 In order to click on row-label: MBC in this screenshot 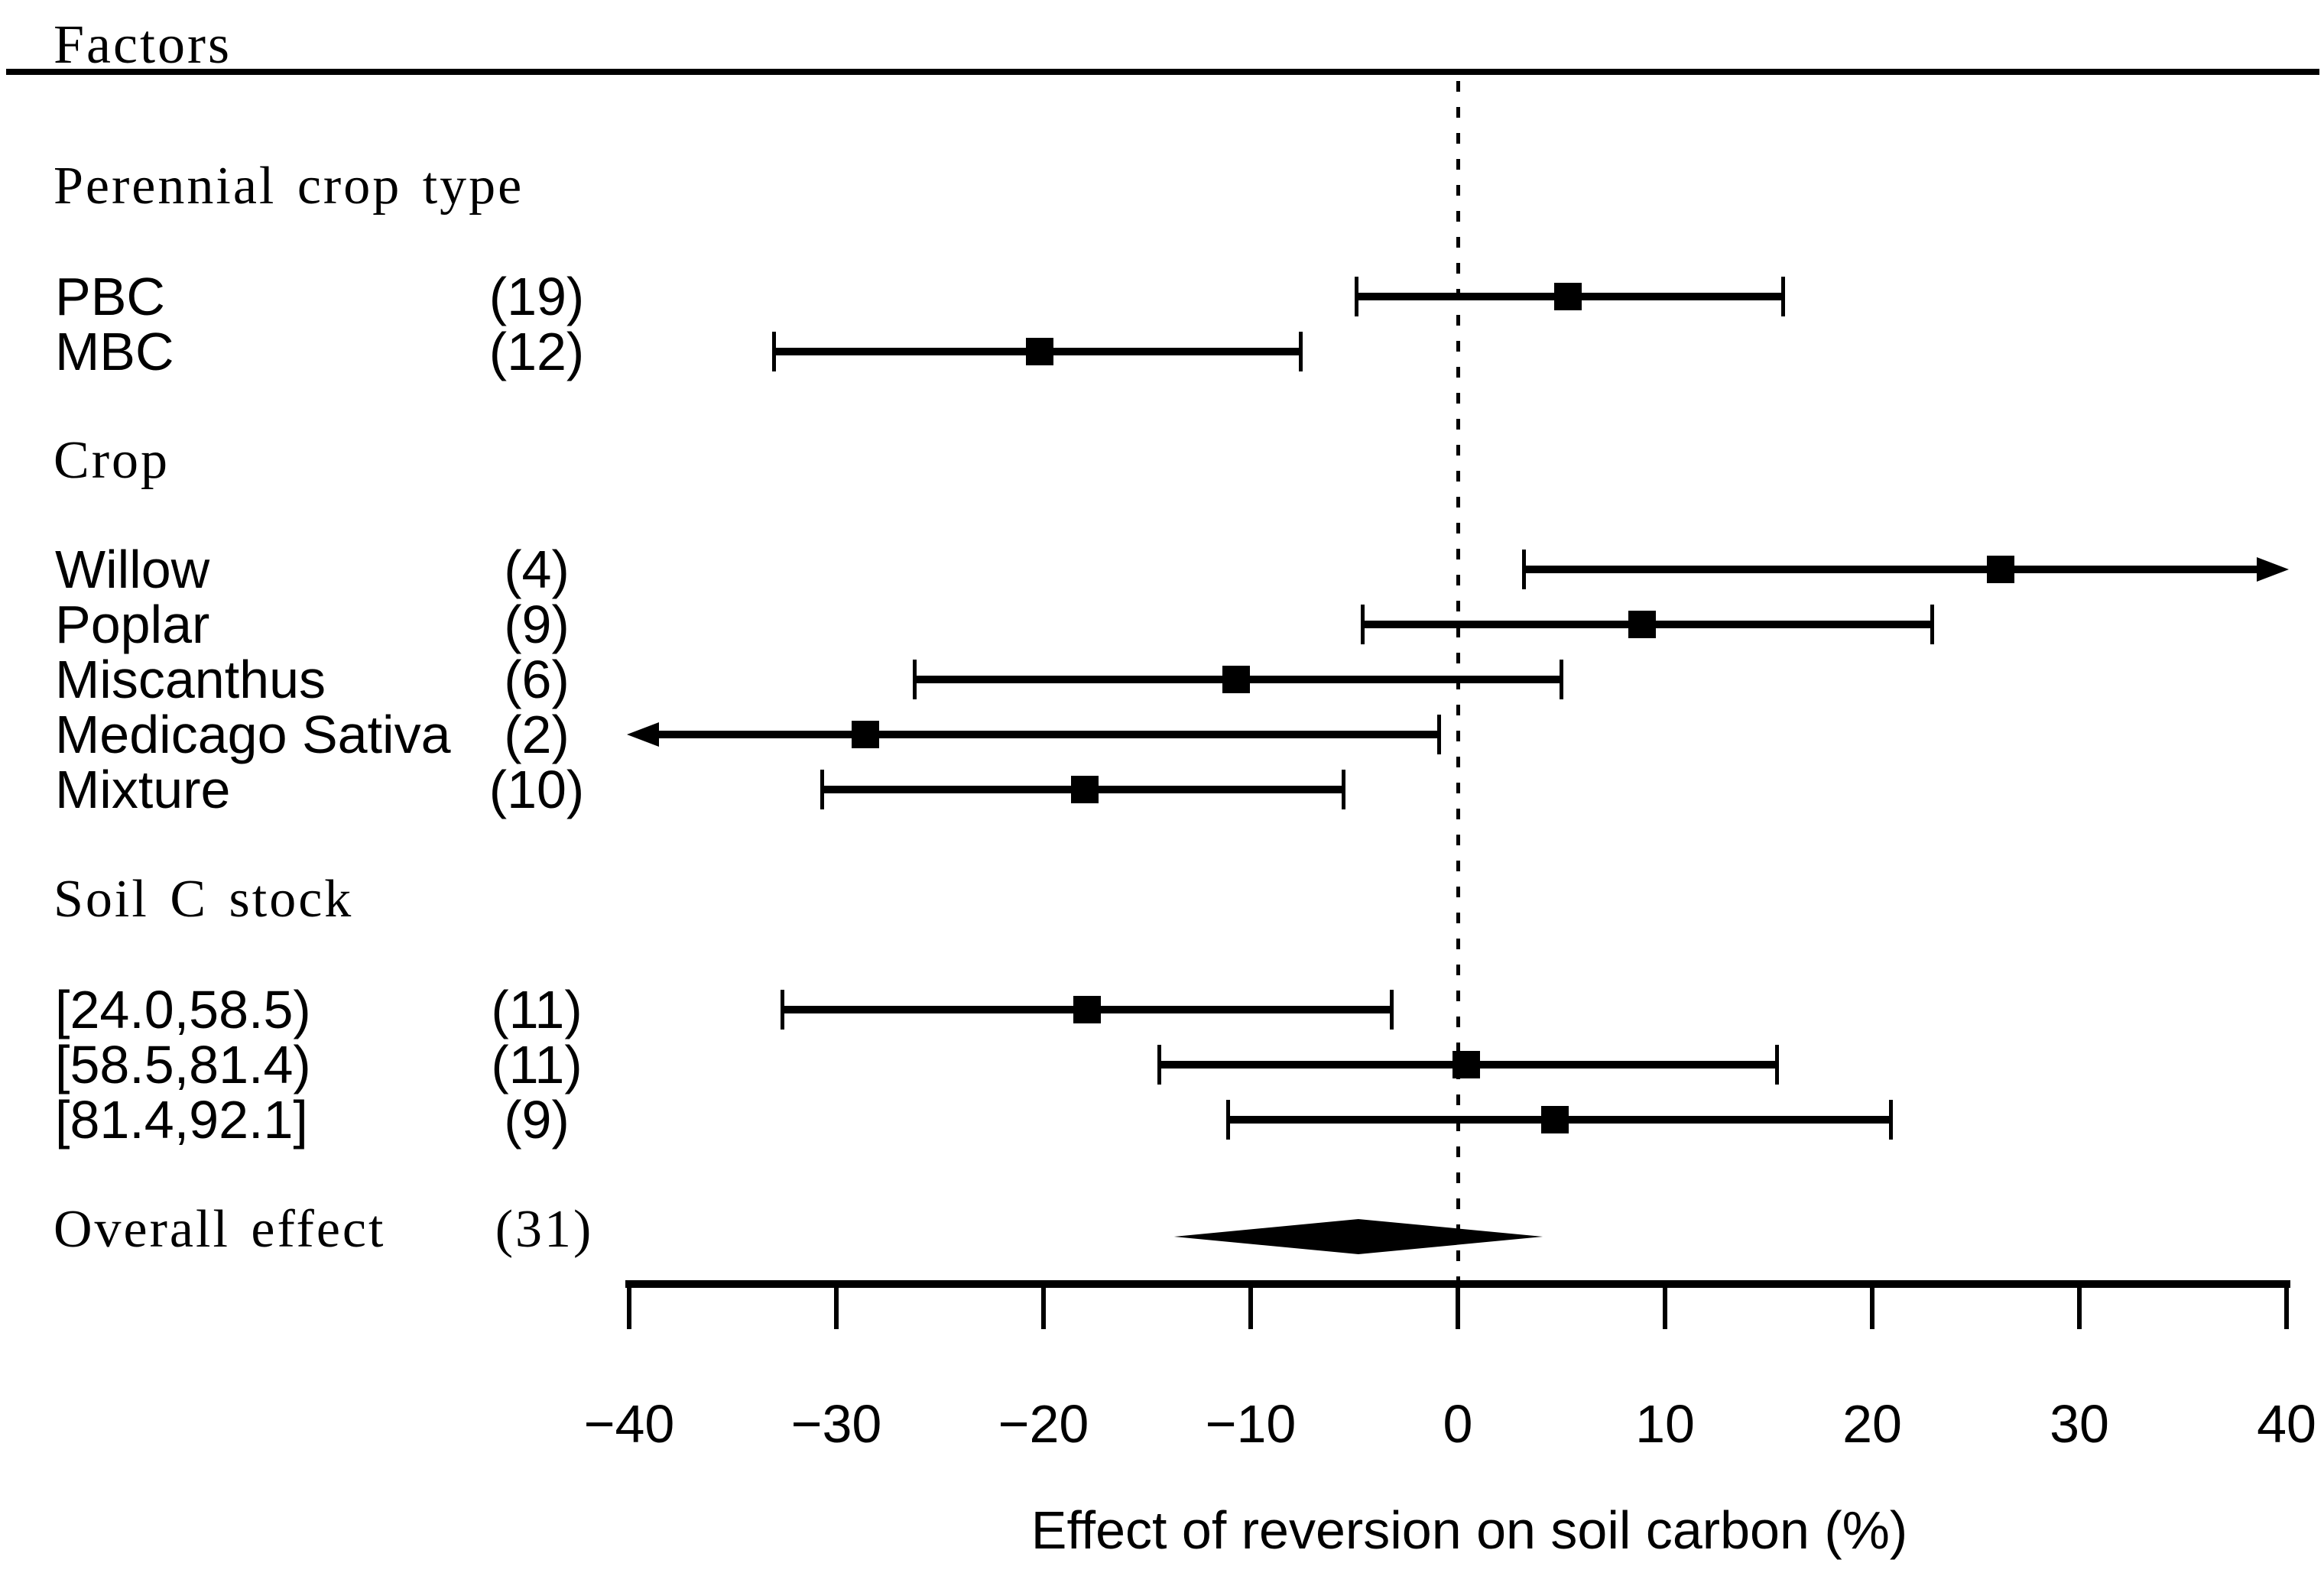, I will do `click(115, 351)`.